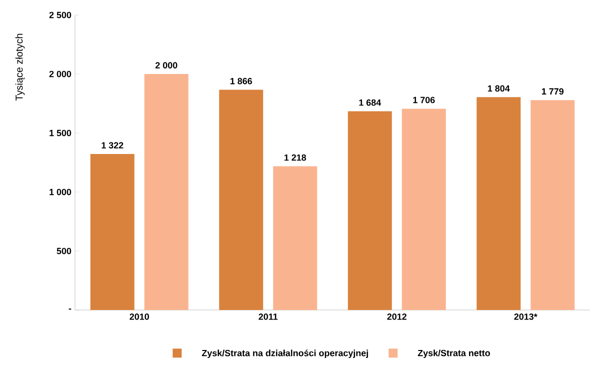  I want to click on x-tick-label: 2010, so click(139, 317).